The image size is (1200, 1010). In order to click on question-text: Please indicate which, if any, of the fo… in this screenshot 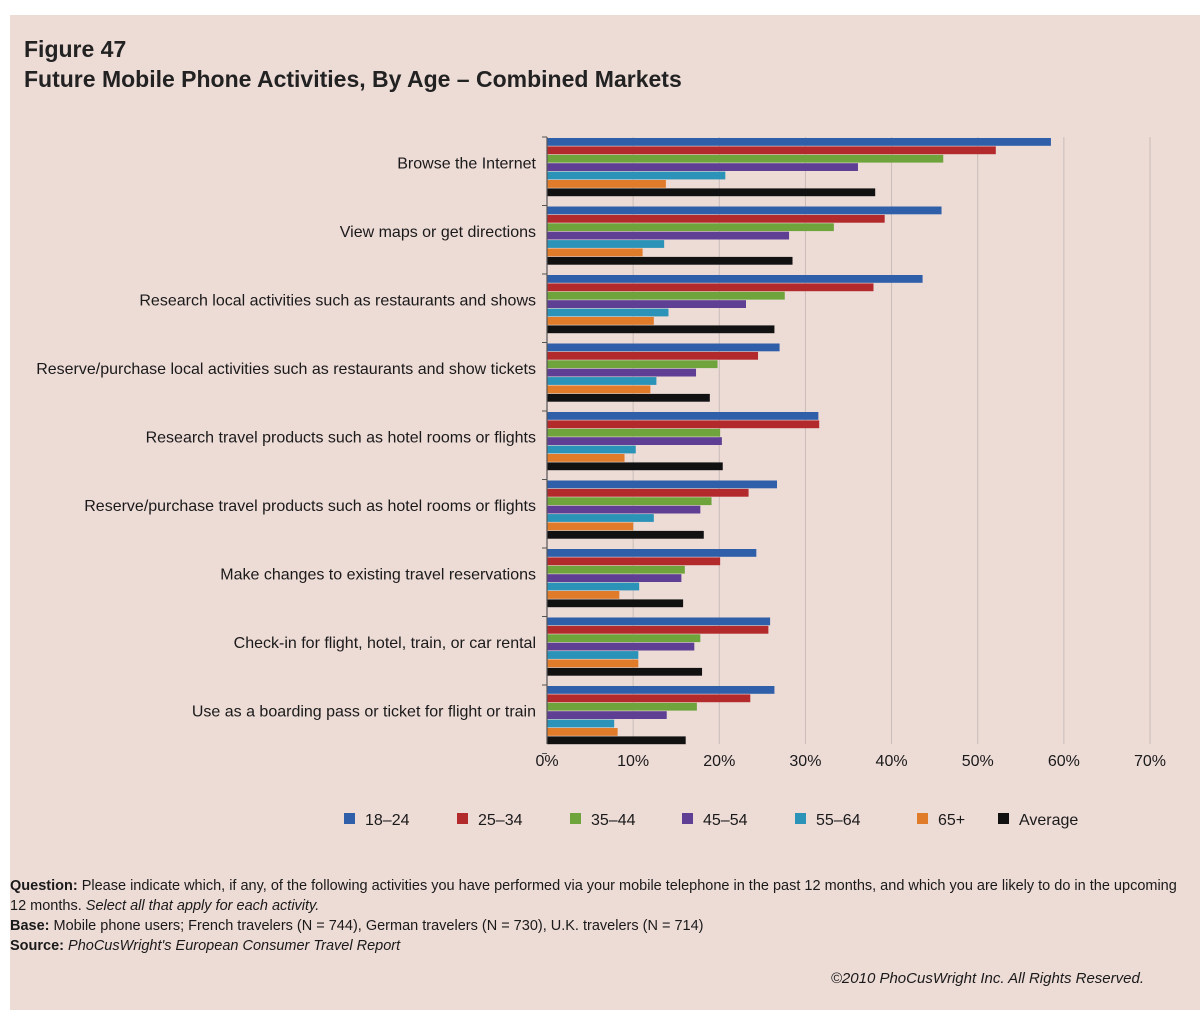, I will do `click(593, 896)`.